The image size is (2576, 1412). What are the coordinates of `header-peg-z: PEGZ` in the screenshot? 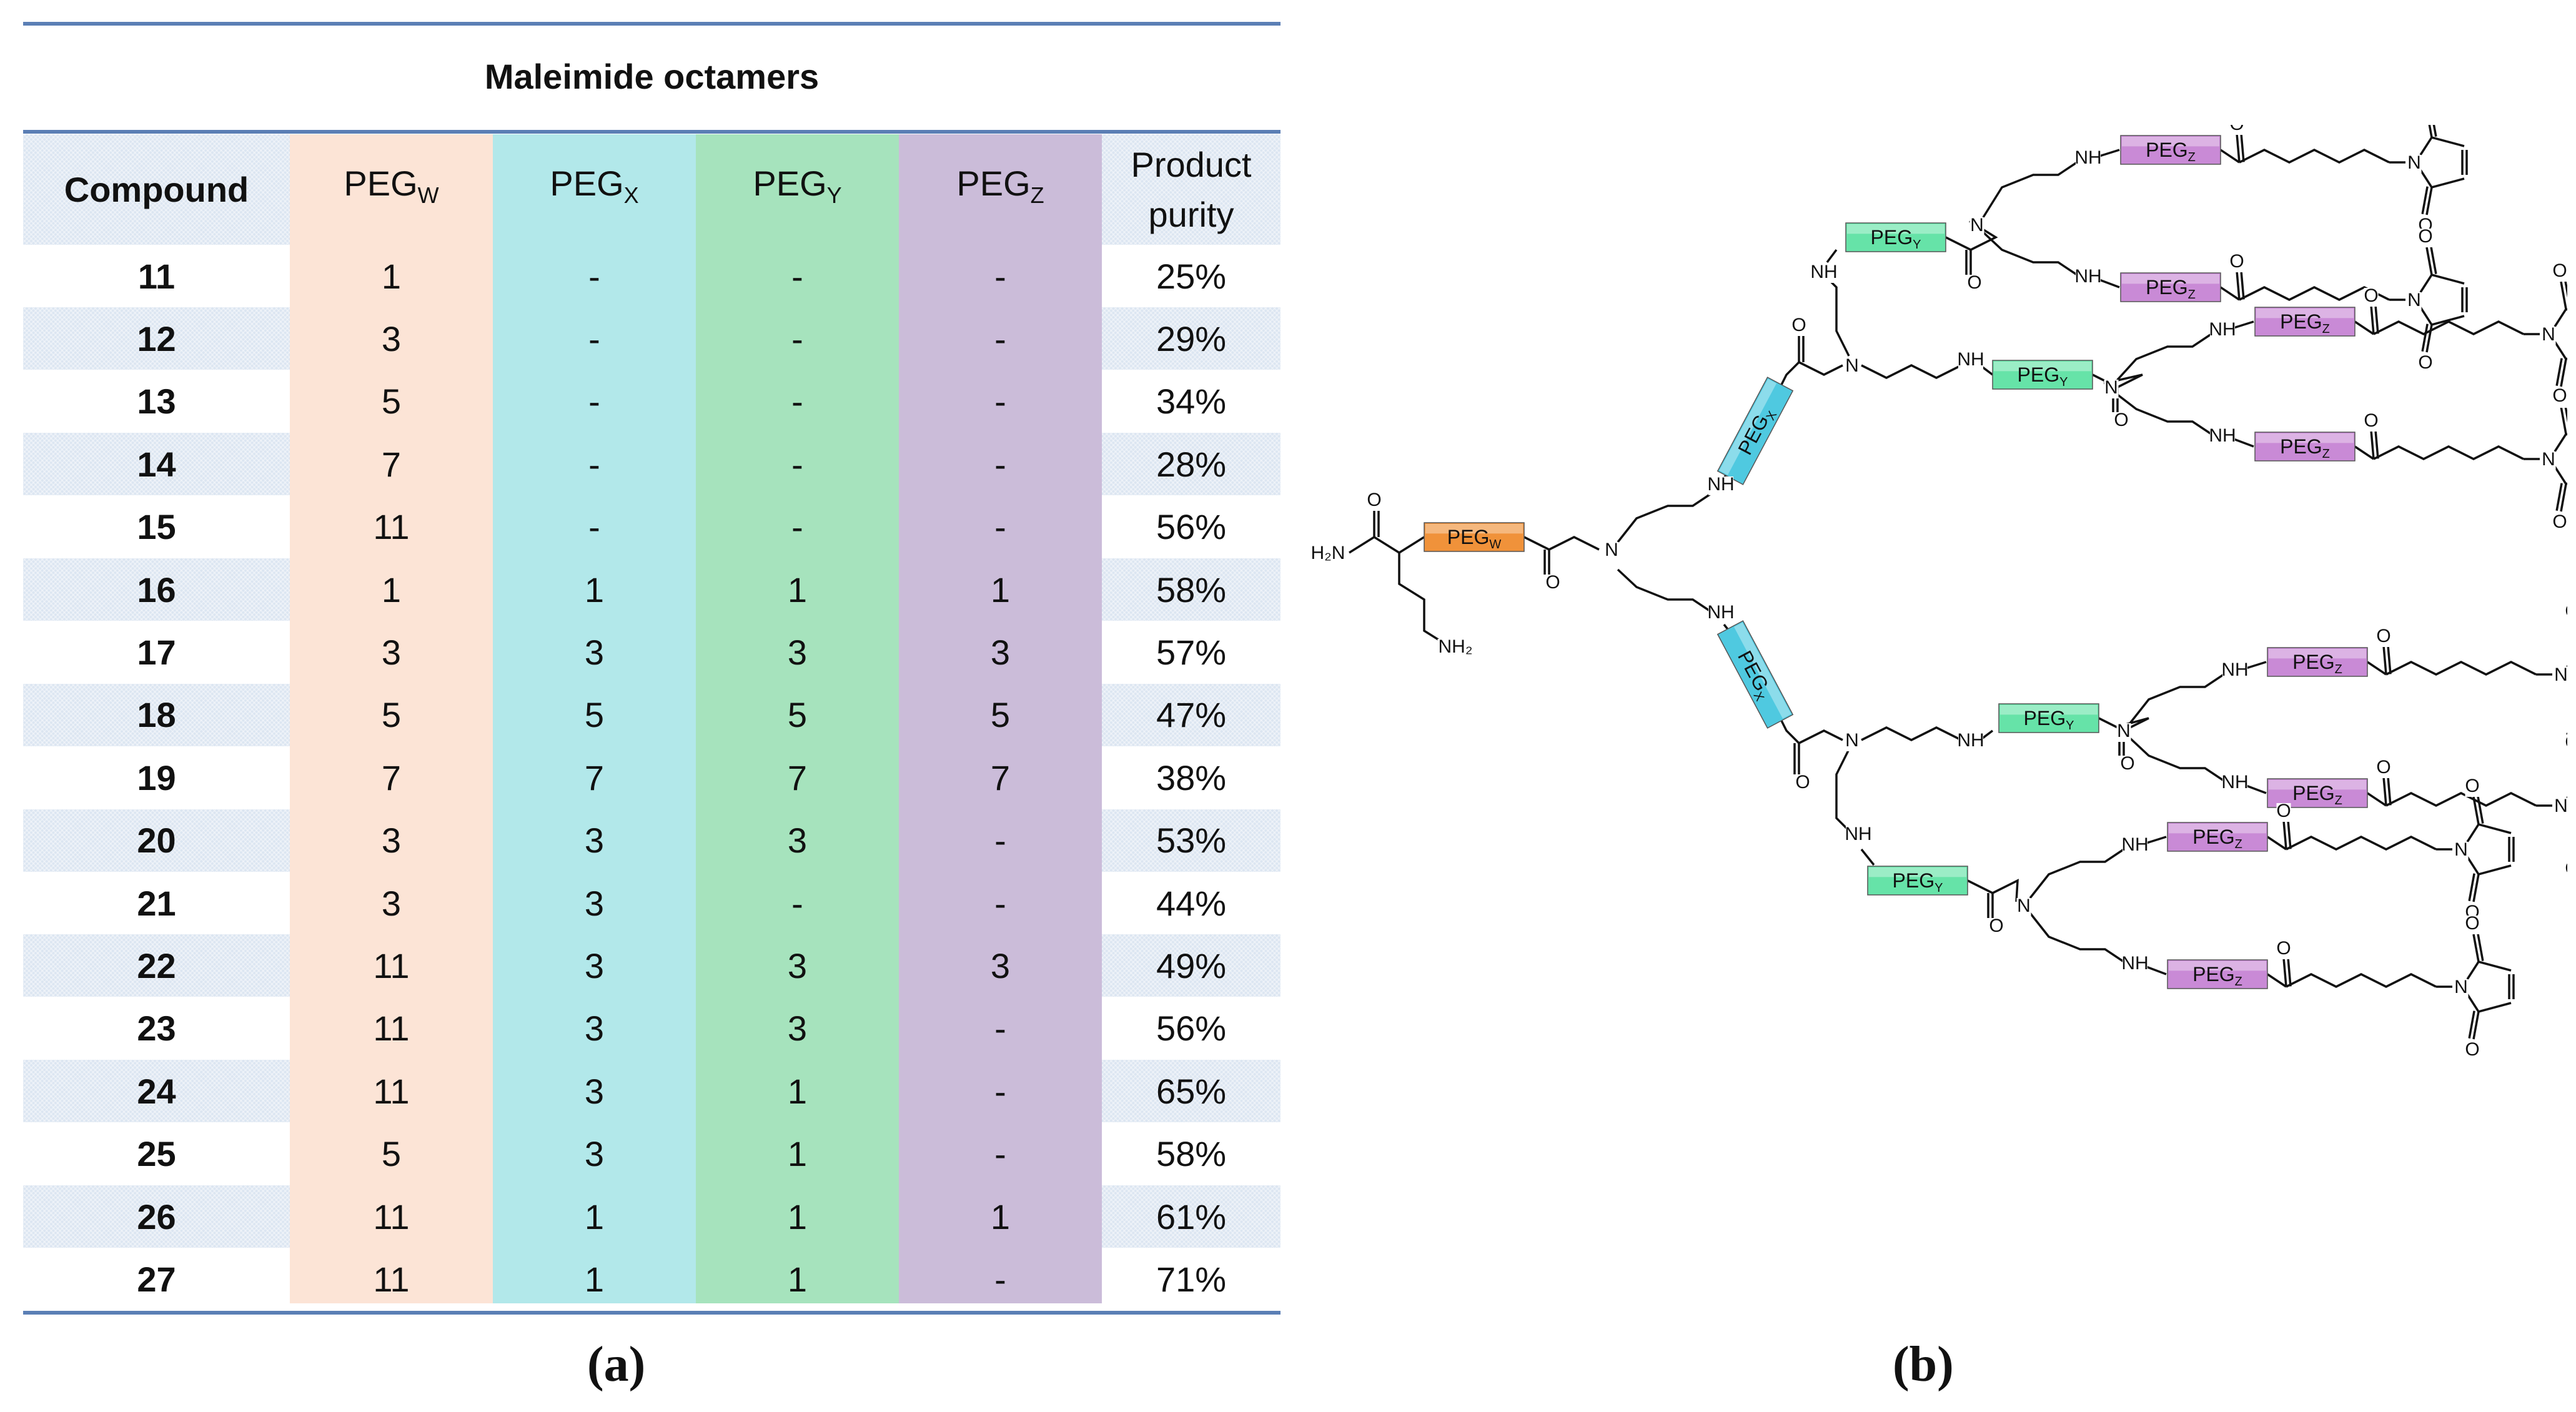 It's located at (1000, 189).